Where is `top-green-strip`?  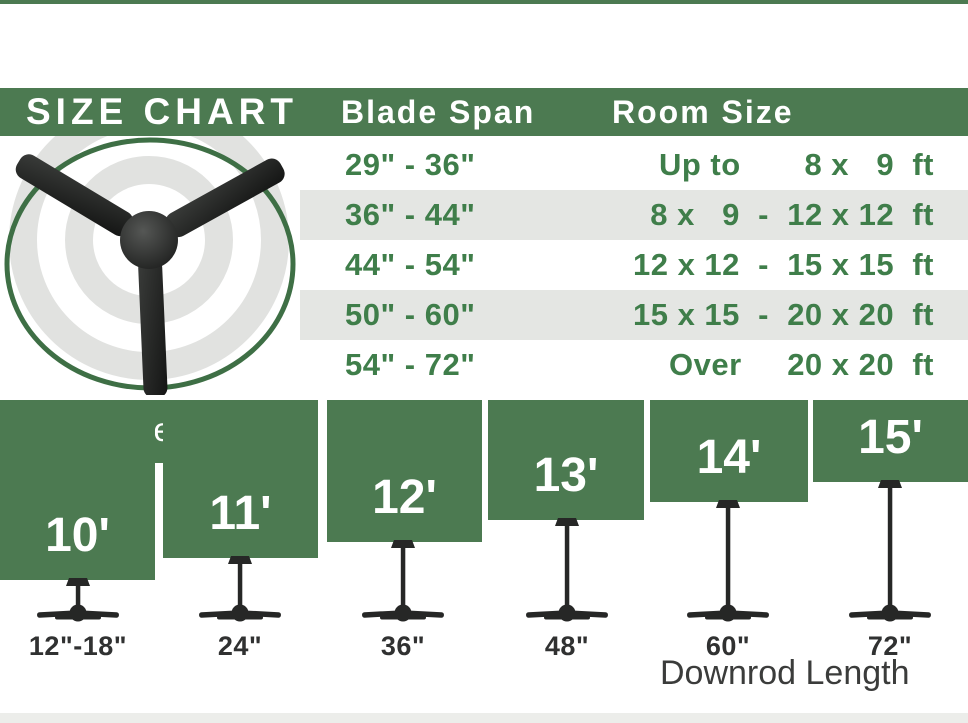
top-green-strip is located at coordinates (484, 2).